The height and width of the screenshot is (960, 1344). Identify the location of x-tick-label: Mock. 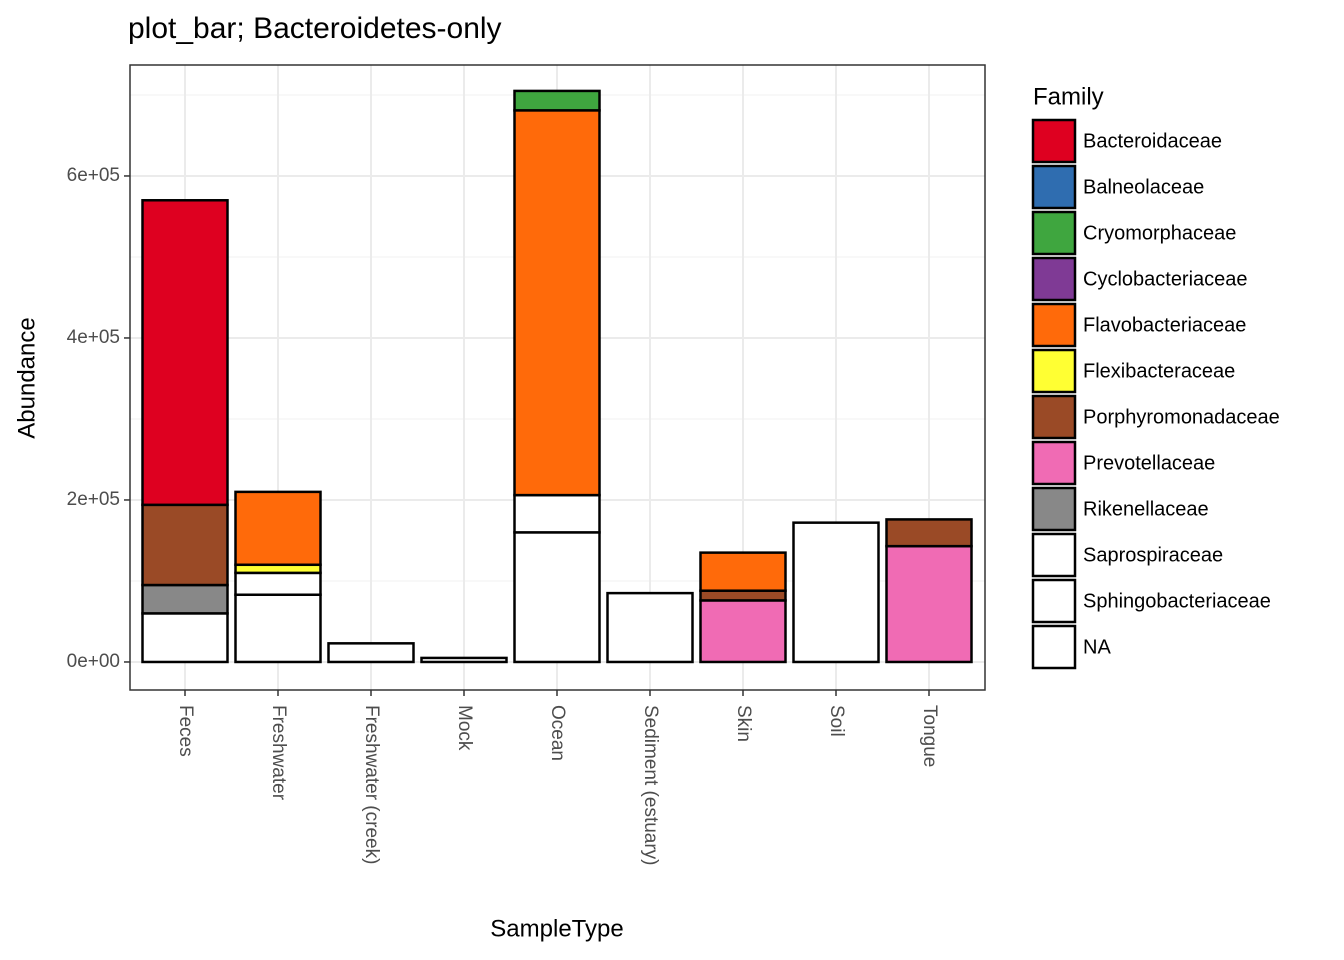
(464, 728).